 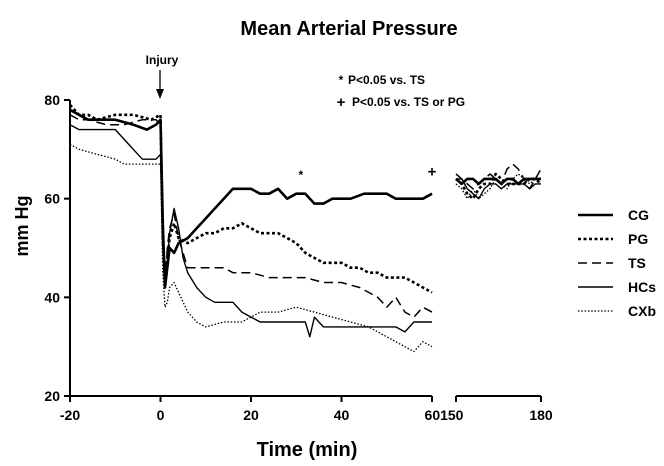 What do you see at coordinates (161, 415) in the screenshot?
I see `x-tick-label: 0` at bounding box center [161, 415].